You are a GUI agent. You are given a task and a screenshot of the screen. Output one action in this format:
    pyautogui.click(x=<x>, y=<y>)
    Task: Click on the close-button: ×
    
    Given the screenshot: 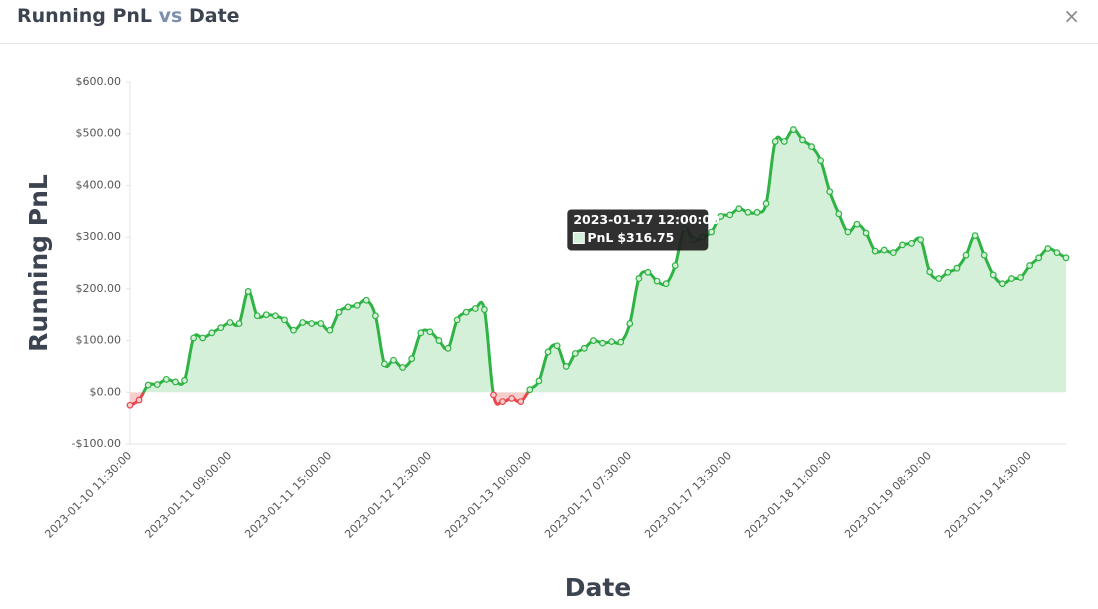 What is the action you would take?
    pyautogui.click(x=1071, y=16)
    